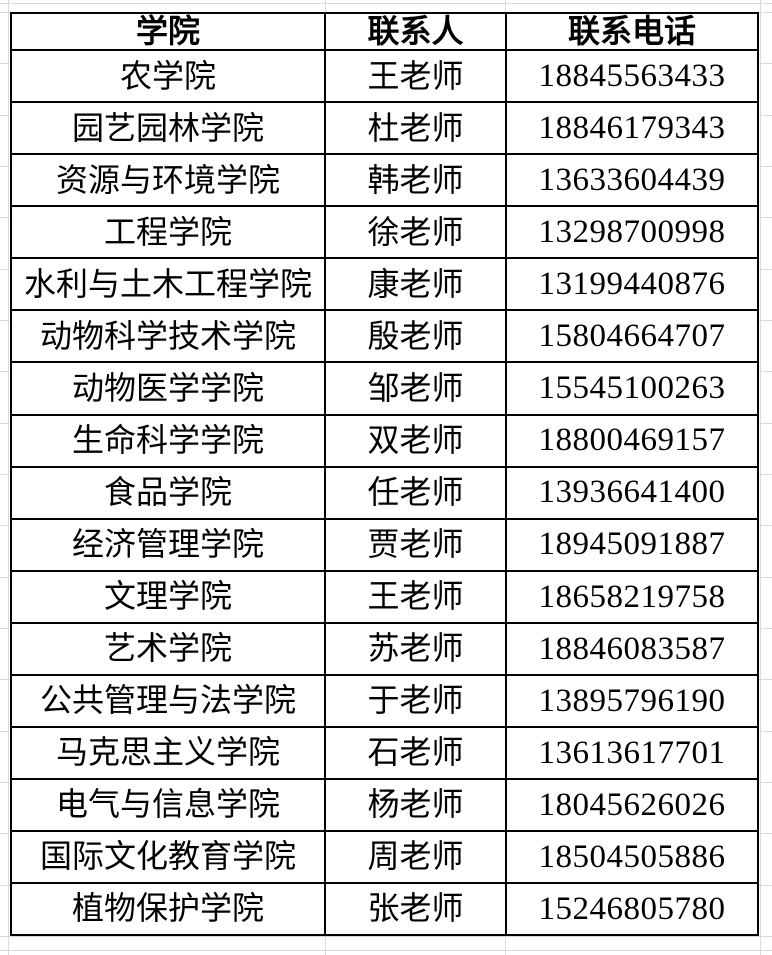 This screenshot has width=772, height=955. What do you see at coordinates (632, 804) in the screenshot?
I see `phone-number-cell: 18045626026` at bounding box center [632, 804].